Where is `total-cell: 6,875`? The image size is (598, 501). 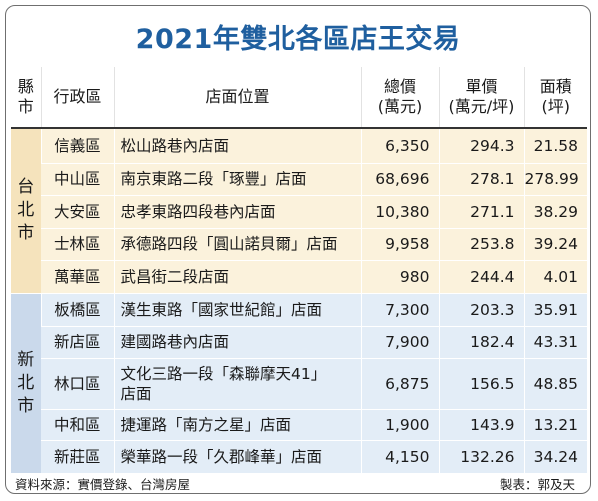 total-cell: 6,875 is located at coordinates (399, 384).